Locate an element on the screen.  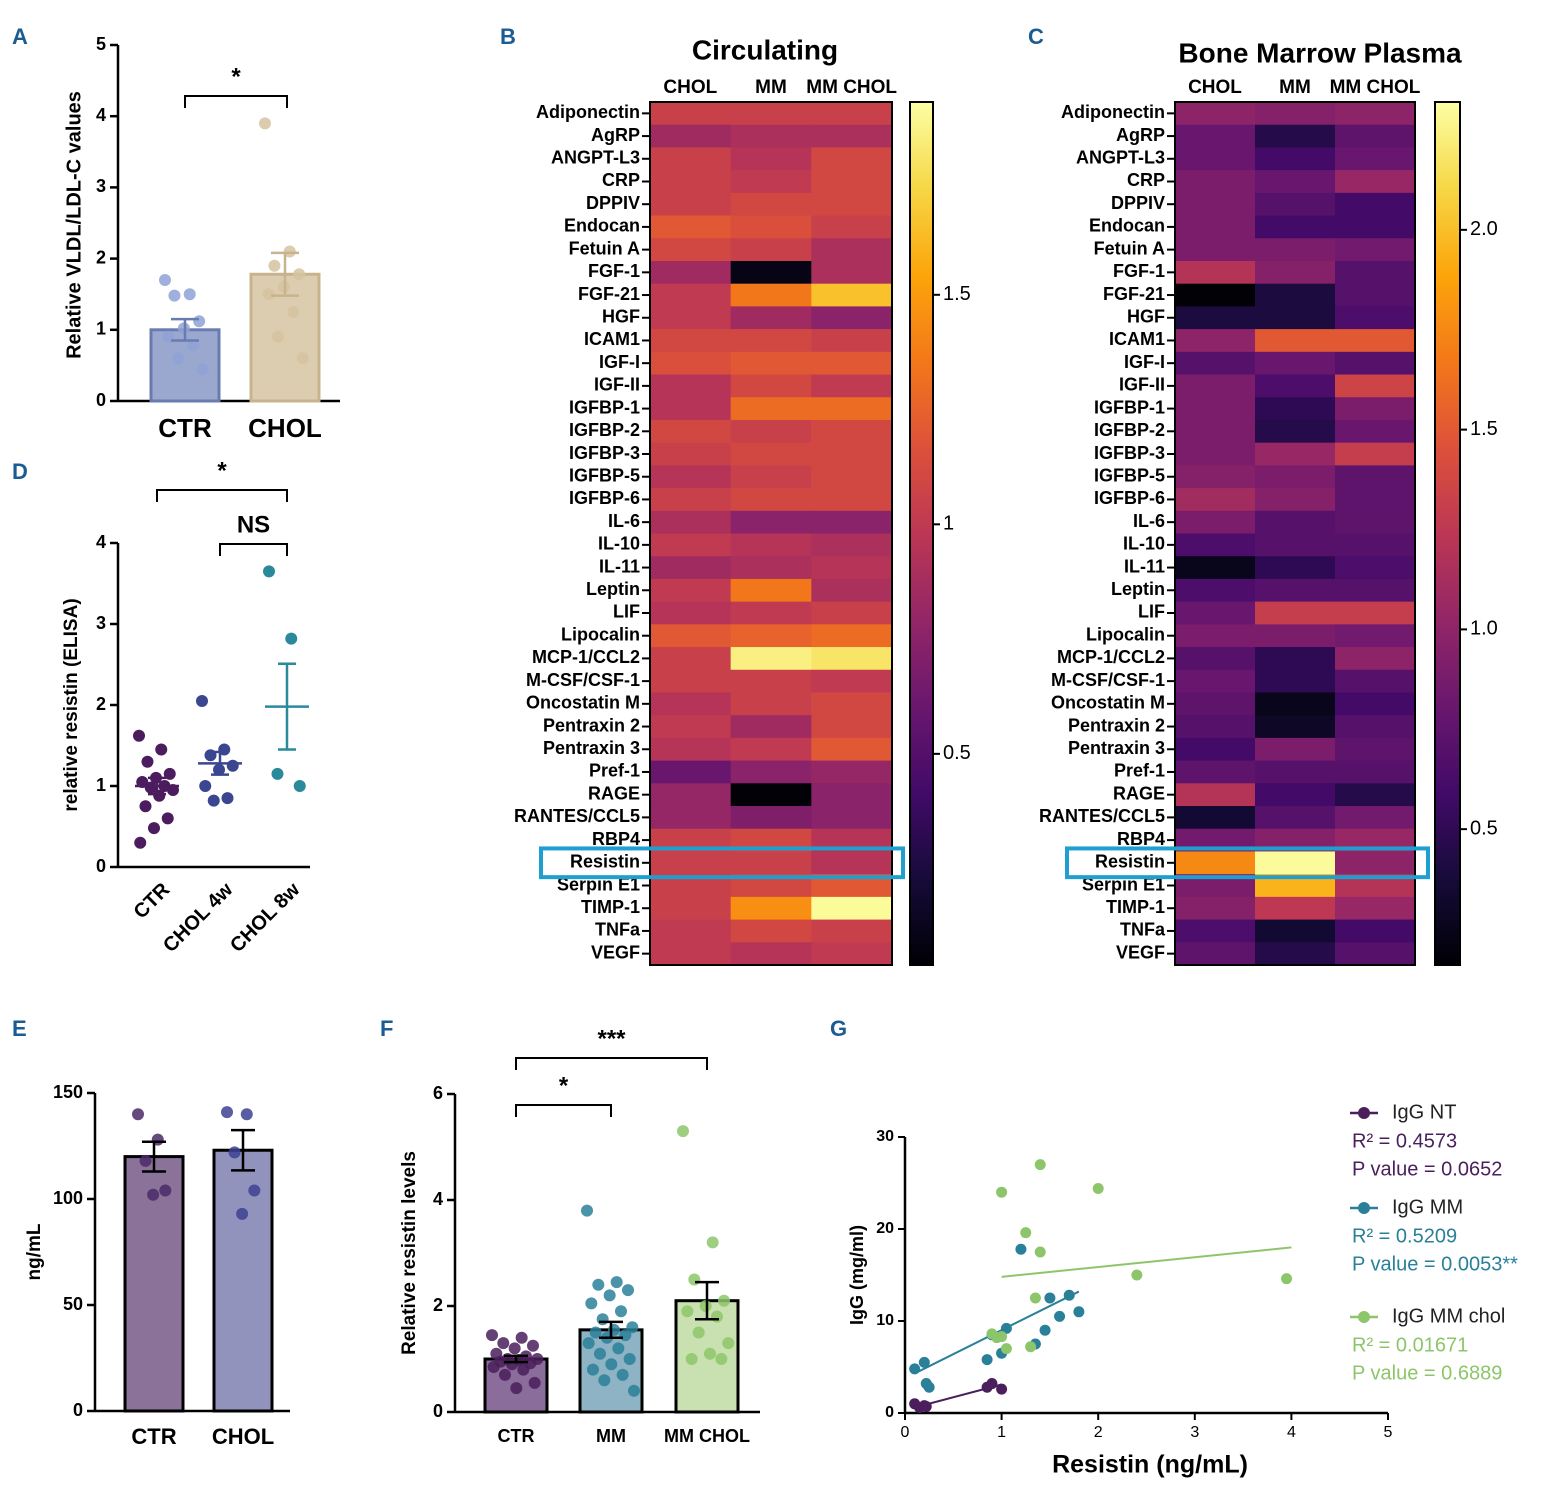
heatmap-title: Circulating is located at coordinates (765, 49).